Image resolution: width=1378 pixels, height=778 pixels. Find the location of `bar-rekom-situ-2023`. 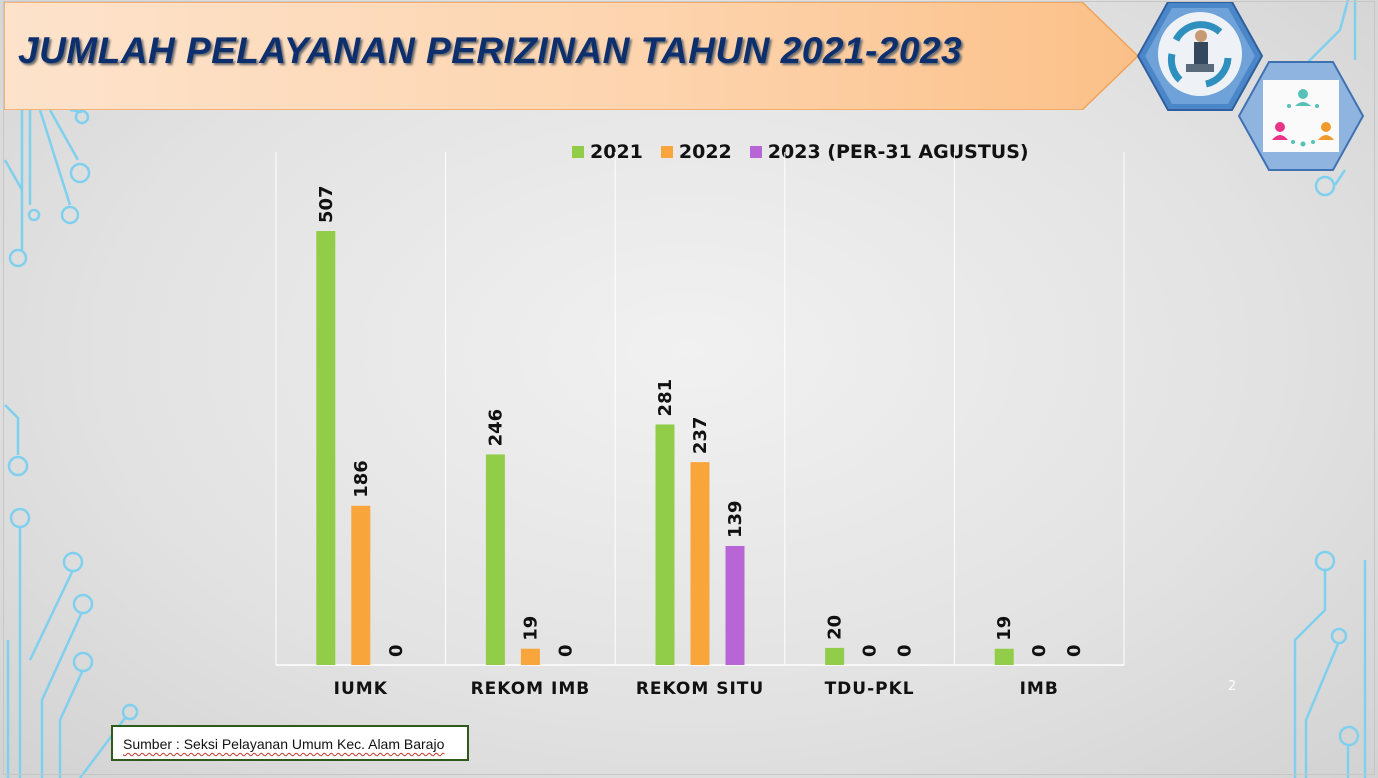

bar-rekom-situ-2023 is located at coordinates (735, 605).